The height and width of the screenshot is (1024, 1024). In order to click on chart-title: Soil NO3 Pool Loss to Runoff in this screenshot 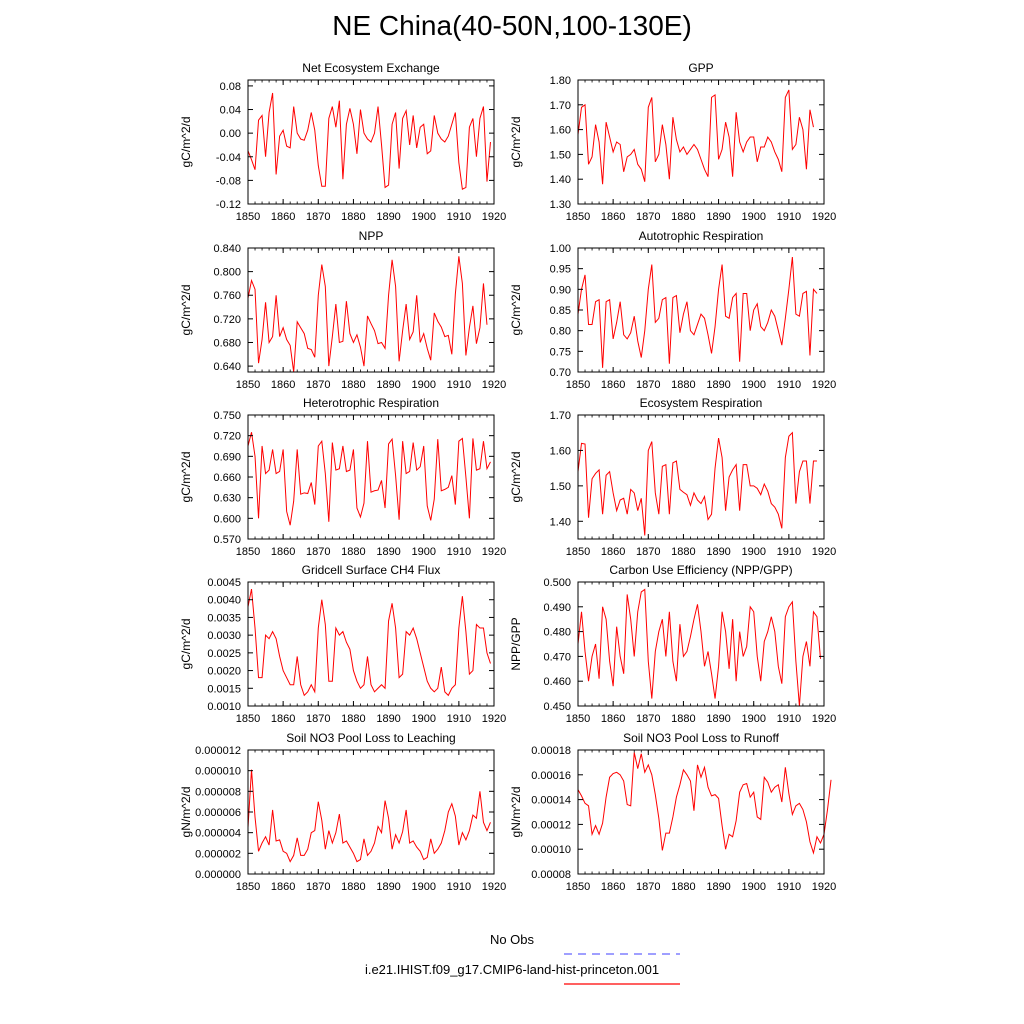, I will do `click(701, 738)`.